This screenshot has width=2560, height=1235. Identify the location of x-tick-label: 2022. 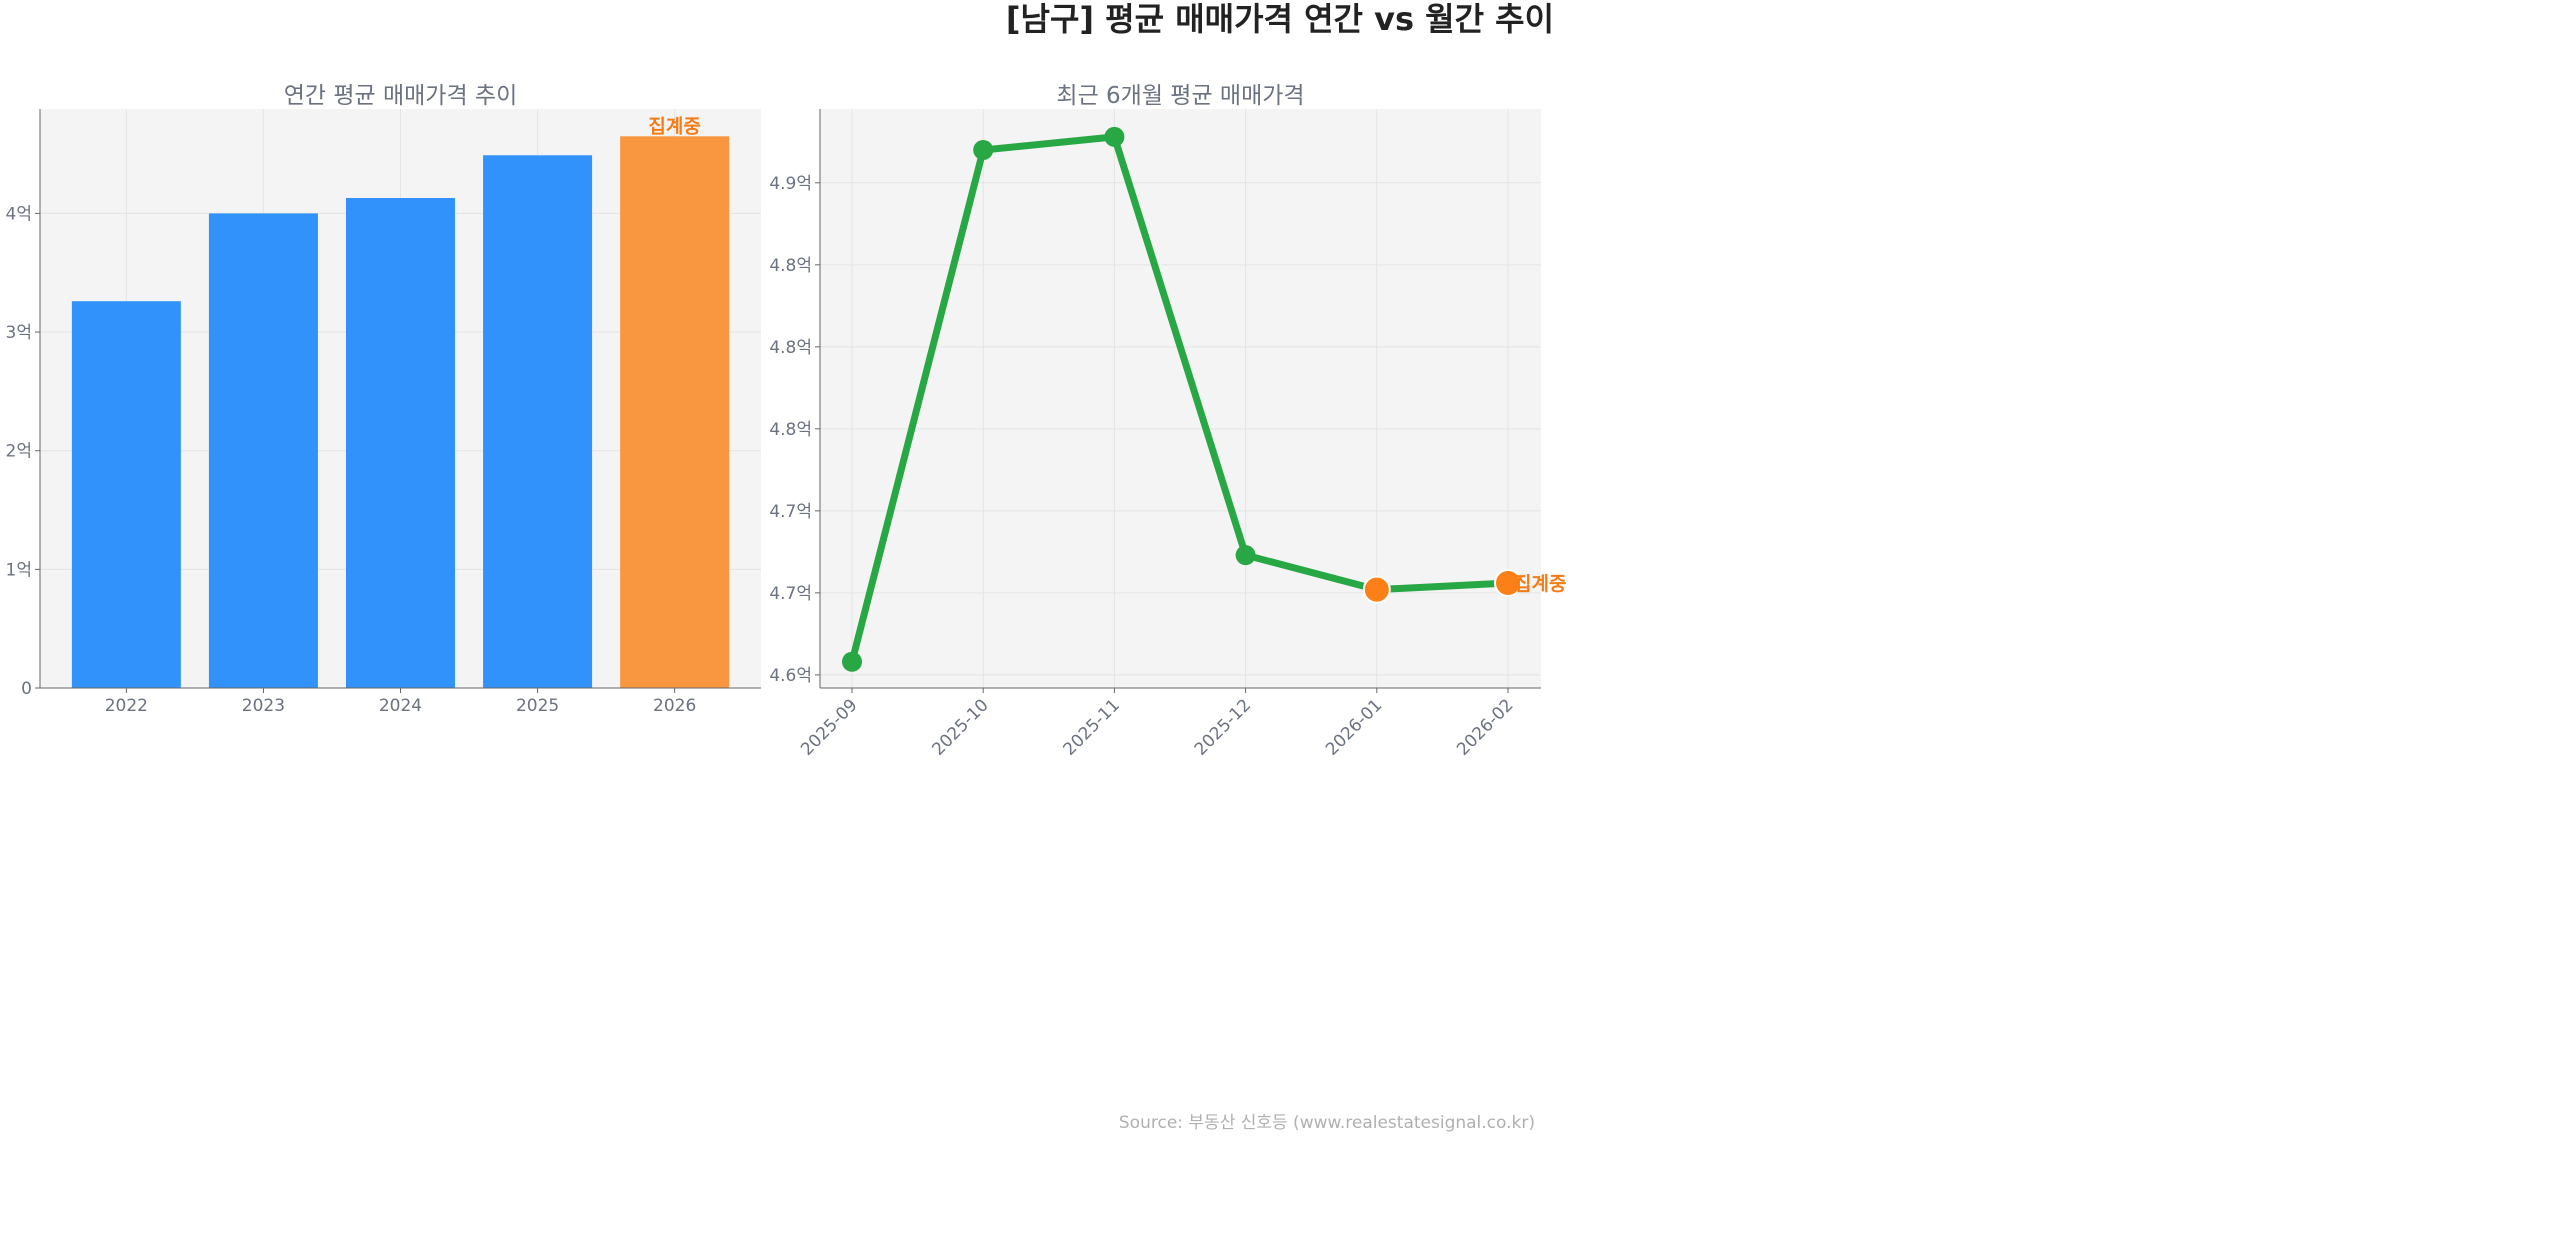
(126, 706).